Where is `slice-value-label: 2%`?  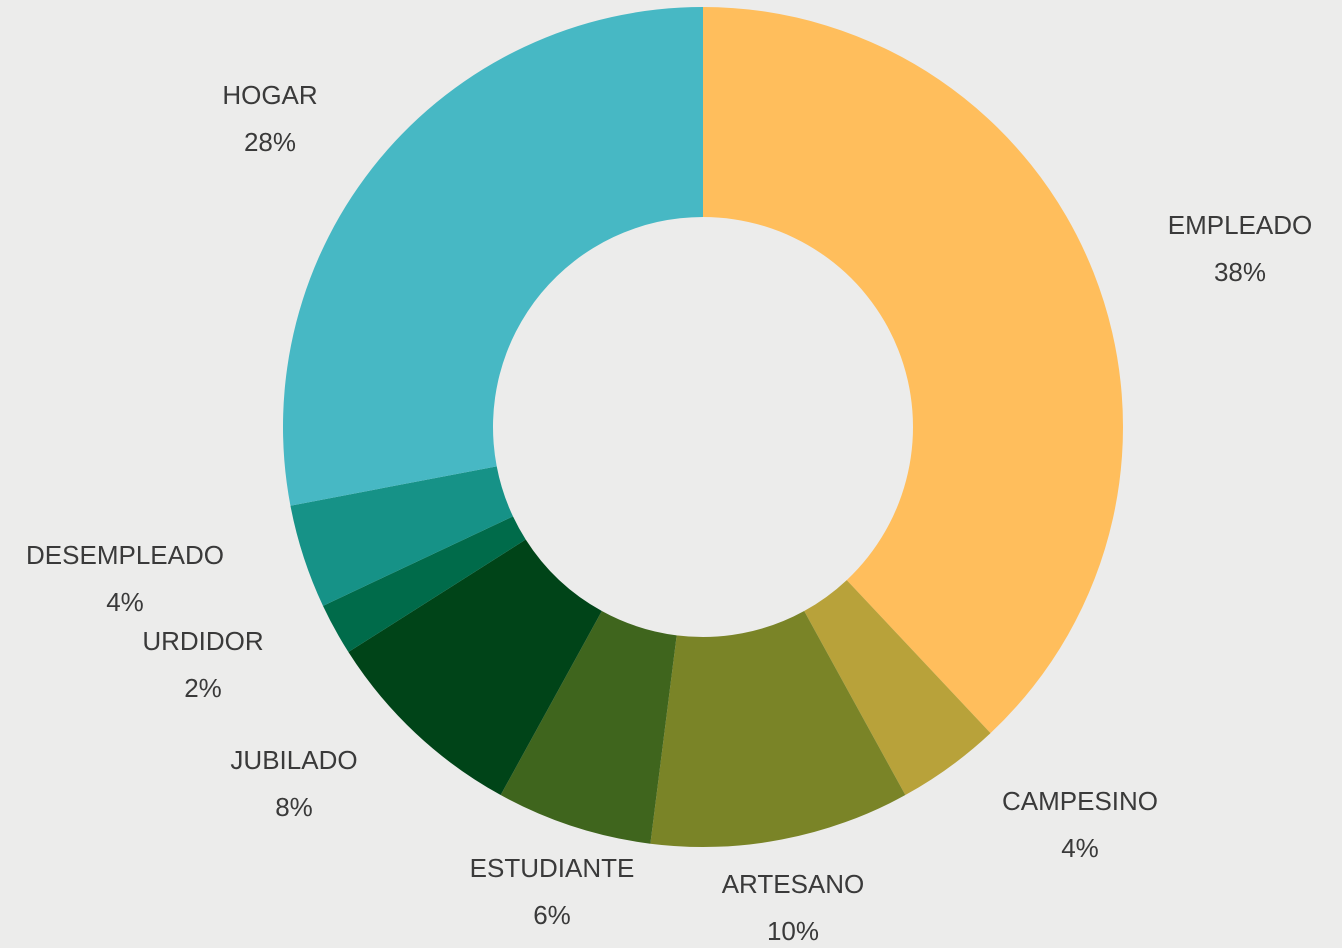
slice-value-label: 2% is located at coordinates (203, 688).